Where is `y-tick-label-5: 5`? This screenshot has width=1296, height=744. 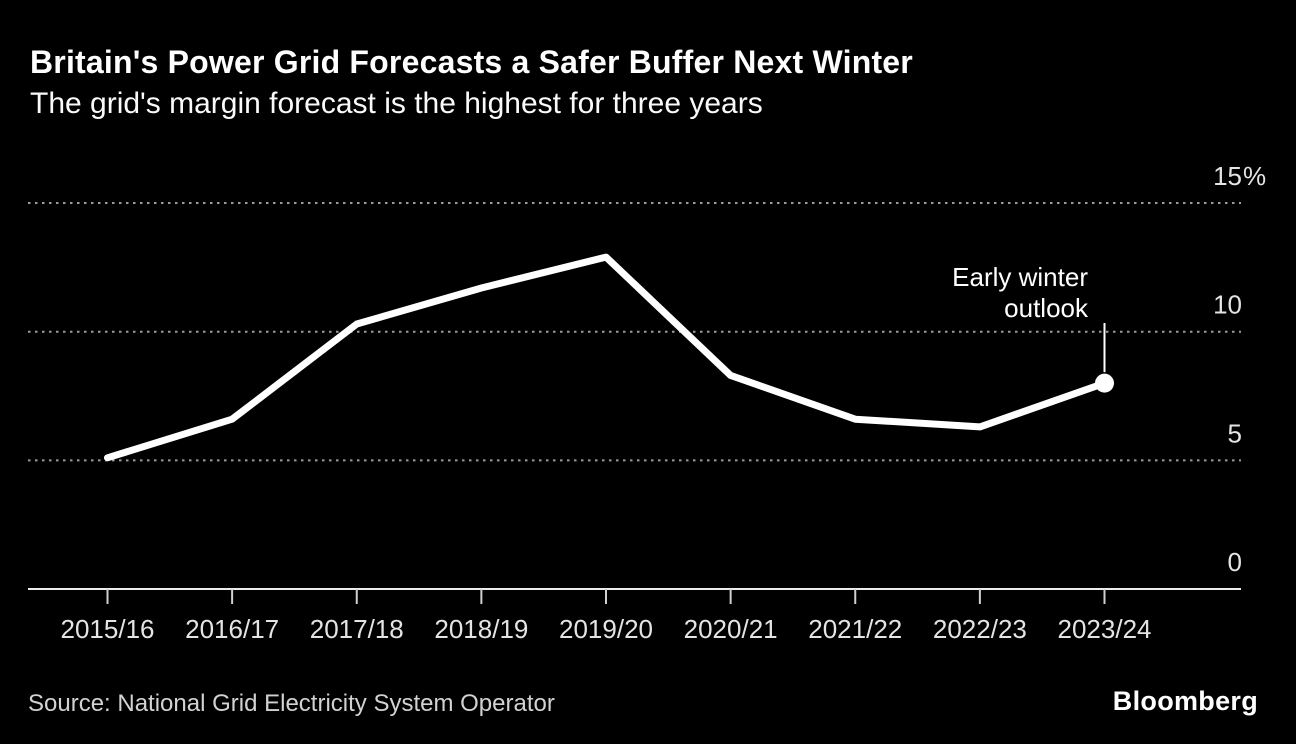
y-tick-label-5: 5 is located at coordinates (1235, 433).